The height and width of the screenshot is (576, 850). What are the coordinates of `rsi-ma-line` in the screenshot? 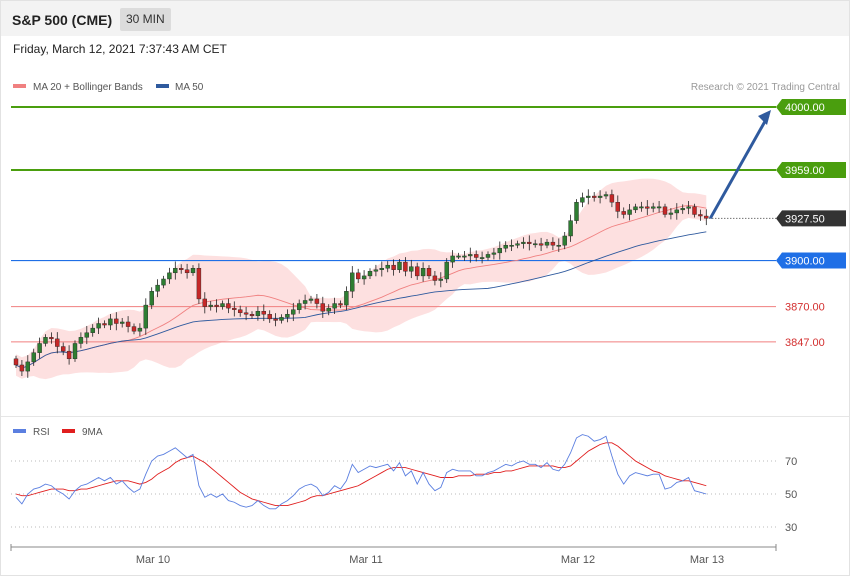 It's located at (361, 474).